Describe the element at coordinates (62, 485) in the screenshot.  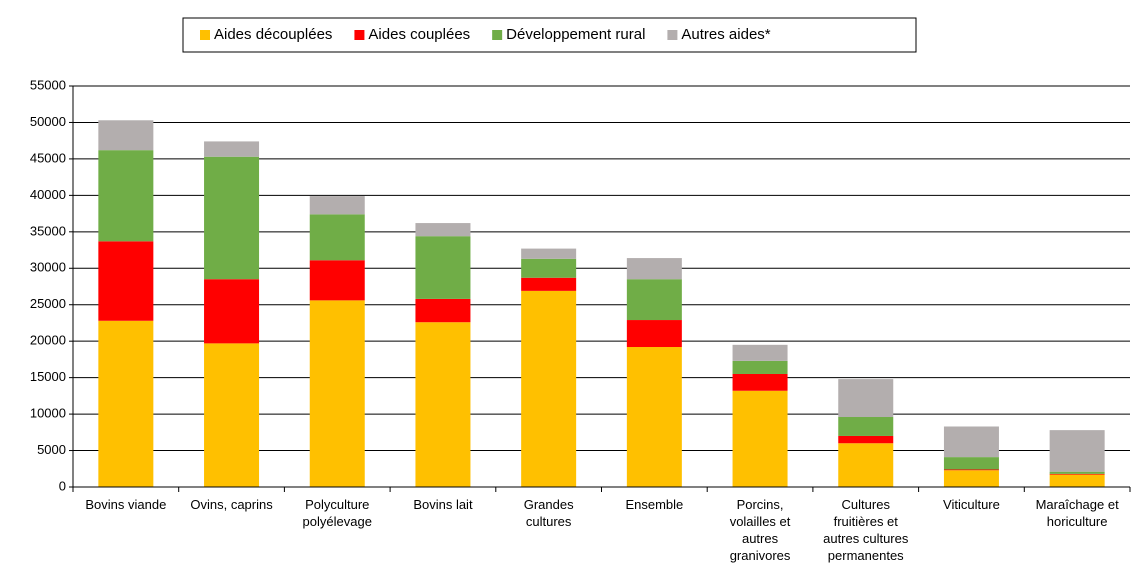
I see `y-tick-label: 0` at that location.